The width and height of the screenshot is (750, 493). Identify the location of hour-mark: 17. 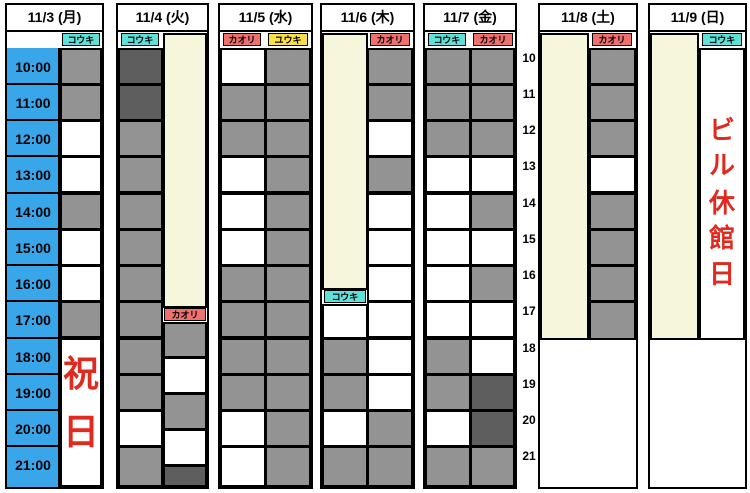
(529, 311).